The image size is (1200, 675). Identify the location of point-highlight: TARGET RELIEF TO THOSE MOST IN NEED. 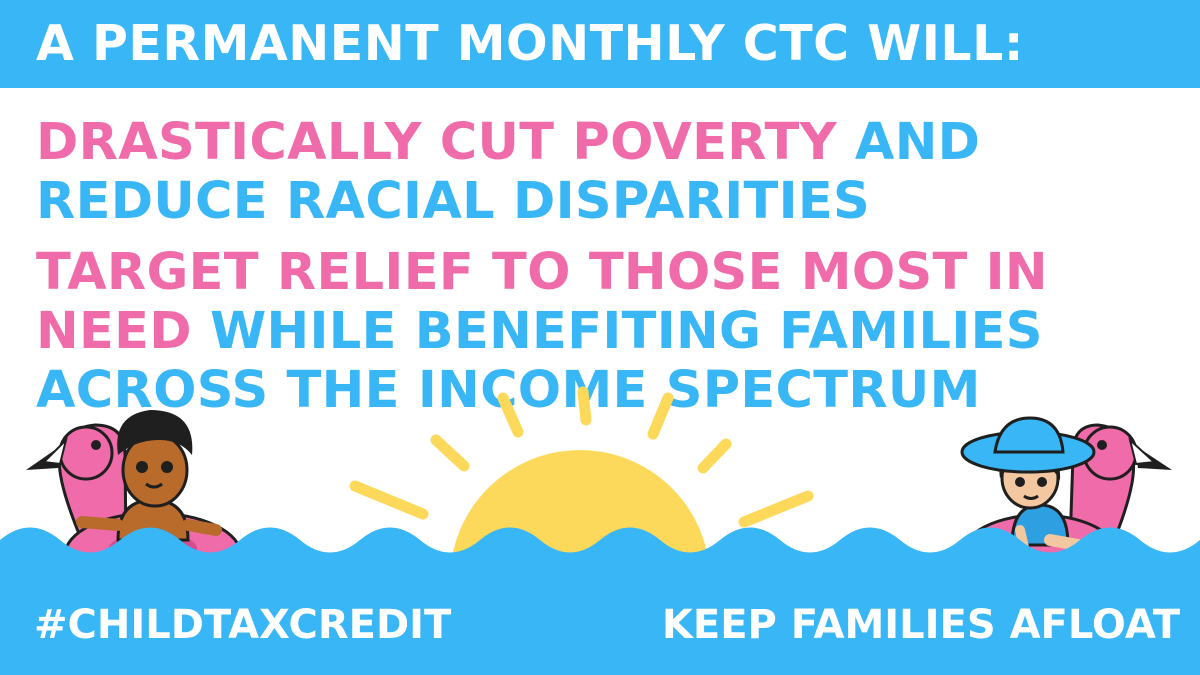
(542, 302).